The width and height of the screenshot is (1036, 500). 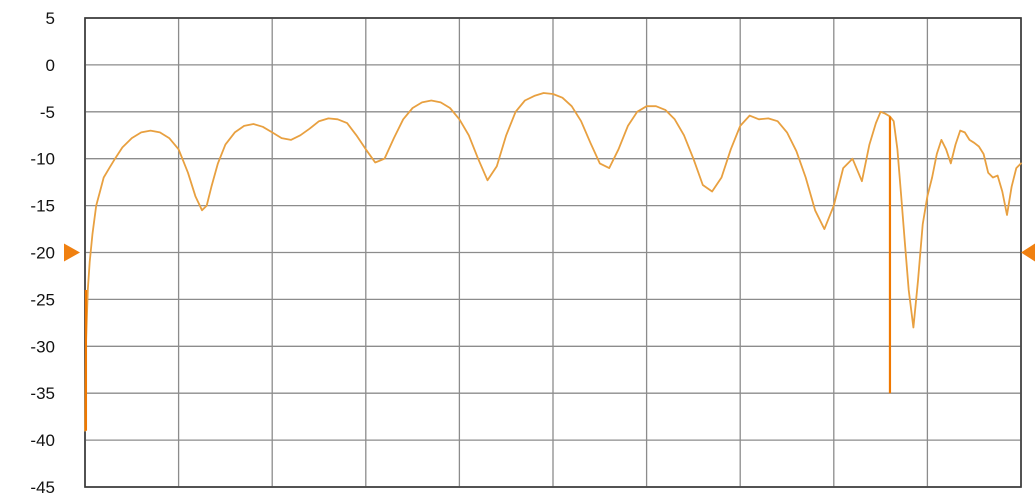 I want to click on y-tick-label: -45, so click(x=42, y=487).